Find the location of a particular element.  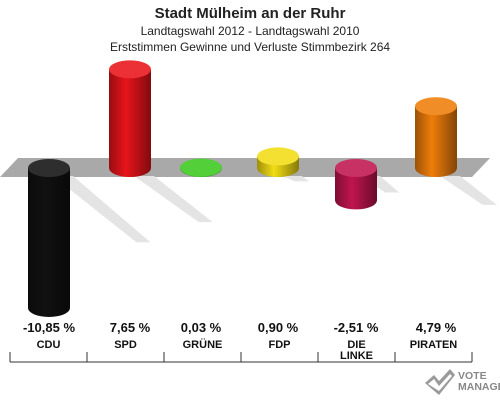

logo-line1: VOTE is located at coordinates (472, 376).